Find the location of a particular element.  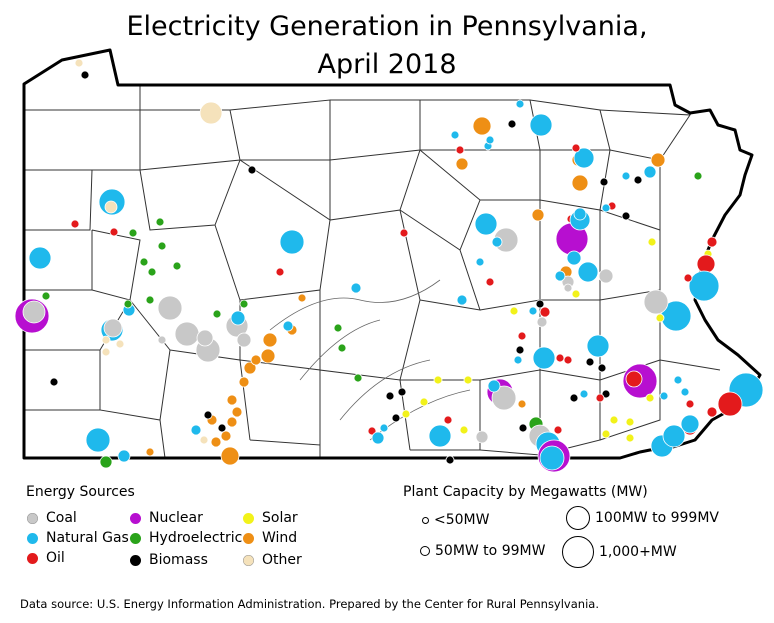

legend-biomass: Biomass is located at coordinates (169, 560).